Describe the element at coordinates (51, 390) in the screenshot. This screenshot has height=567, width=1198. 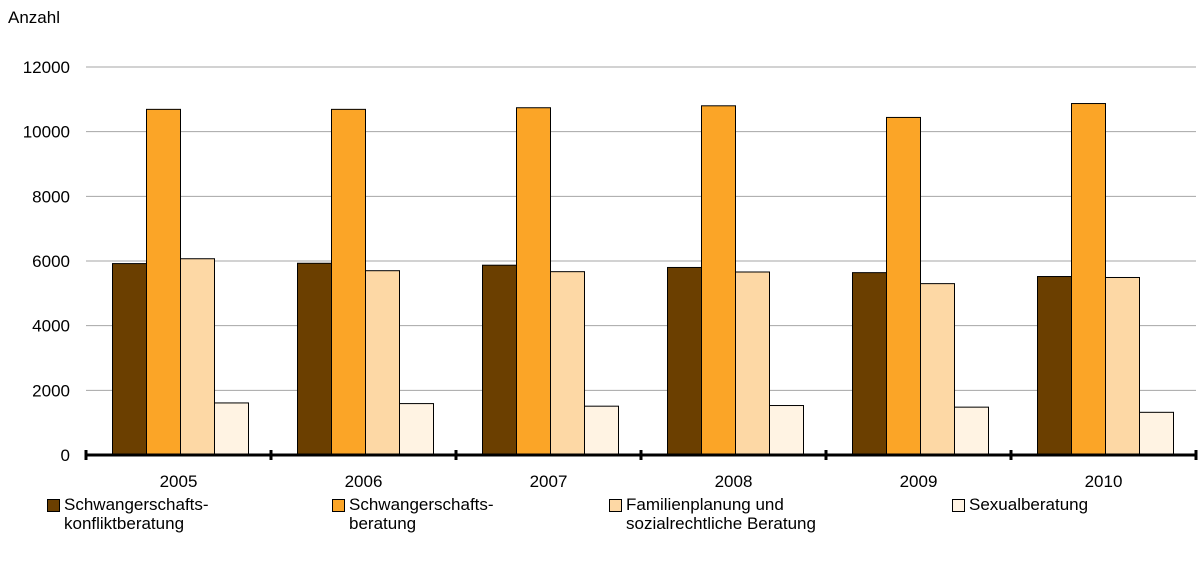
I see `y-tick-label: 2000` at that location.